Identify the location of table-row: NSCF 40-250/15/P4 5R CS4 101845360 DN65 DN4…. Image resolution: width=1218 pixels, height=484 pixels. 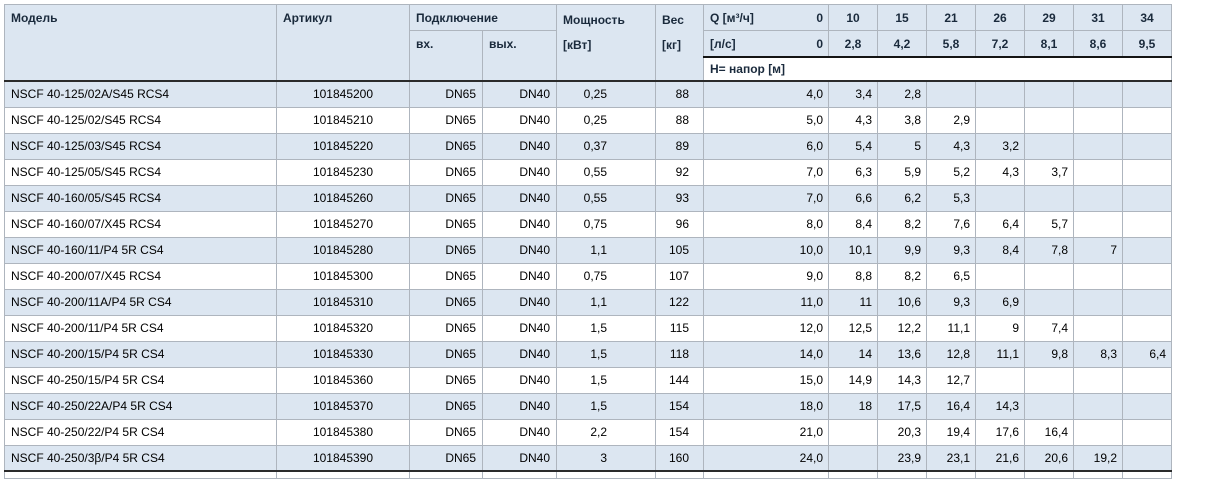
(588, 380).